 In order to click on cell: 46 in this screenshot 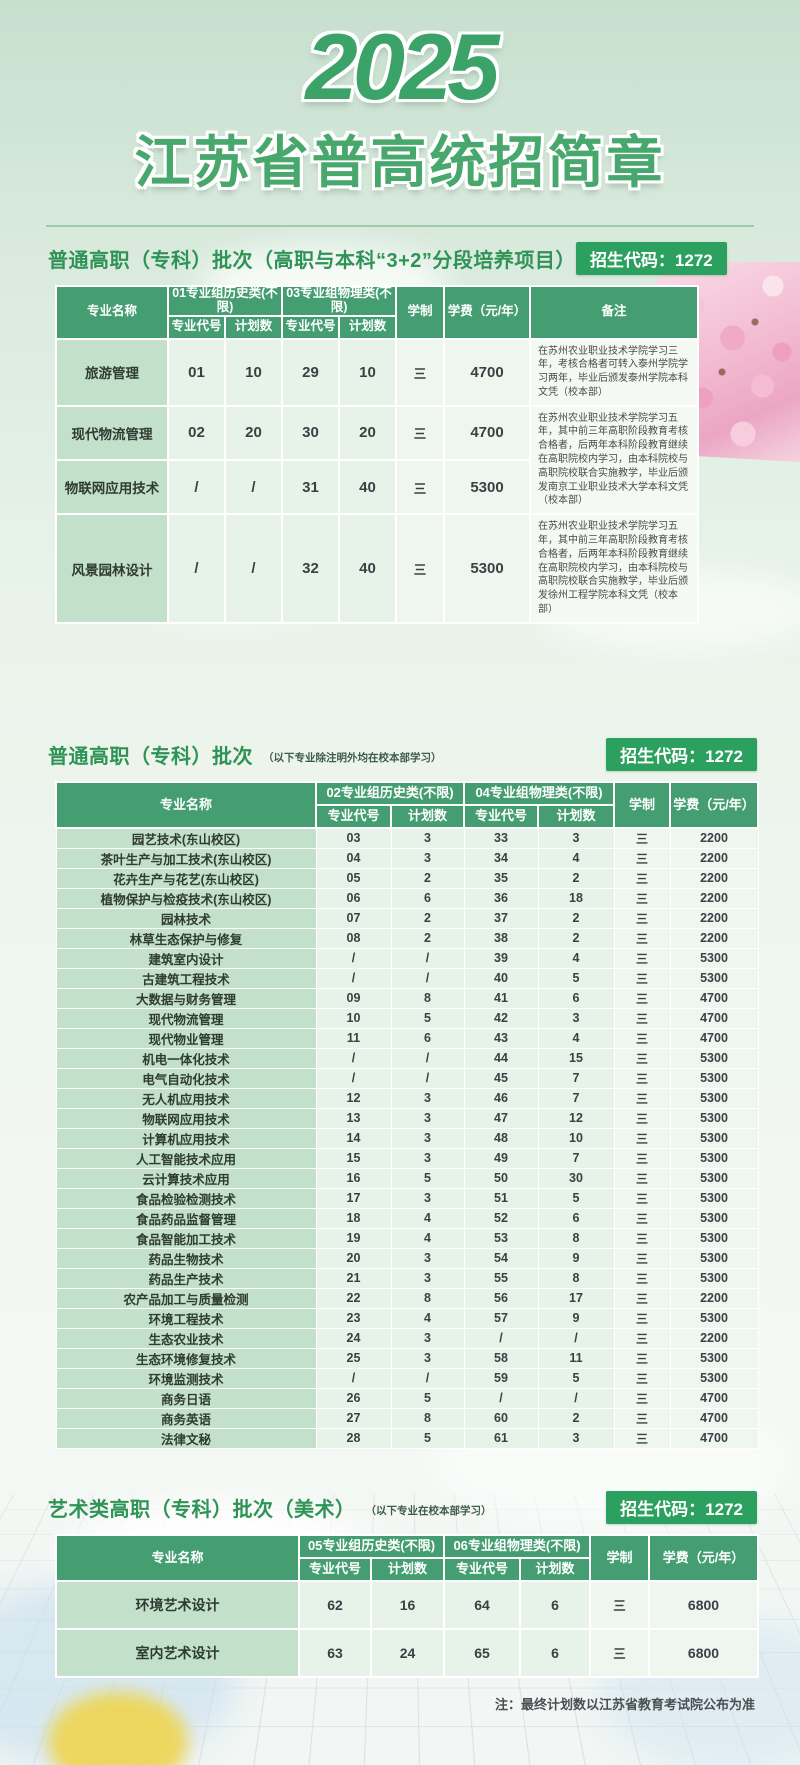, I will do `click(501, 1098)`.